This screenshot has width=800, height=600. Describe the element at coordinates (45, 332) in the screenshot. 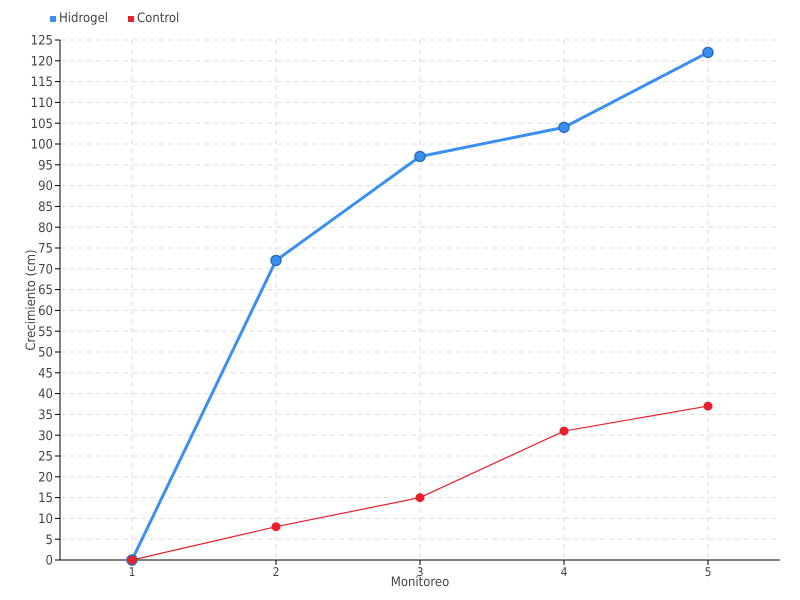

I see `y-tick-label: 55` at that location.